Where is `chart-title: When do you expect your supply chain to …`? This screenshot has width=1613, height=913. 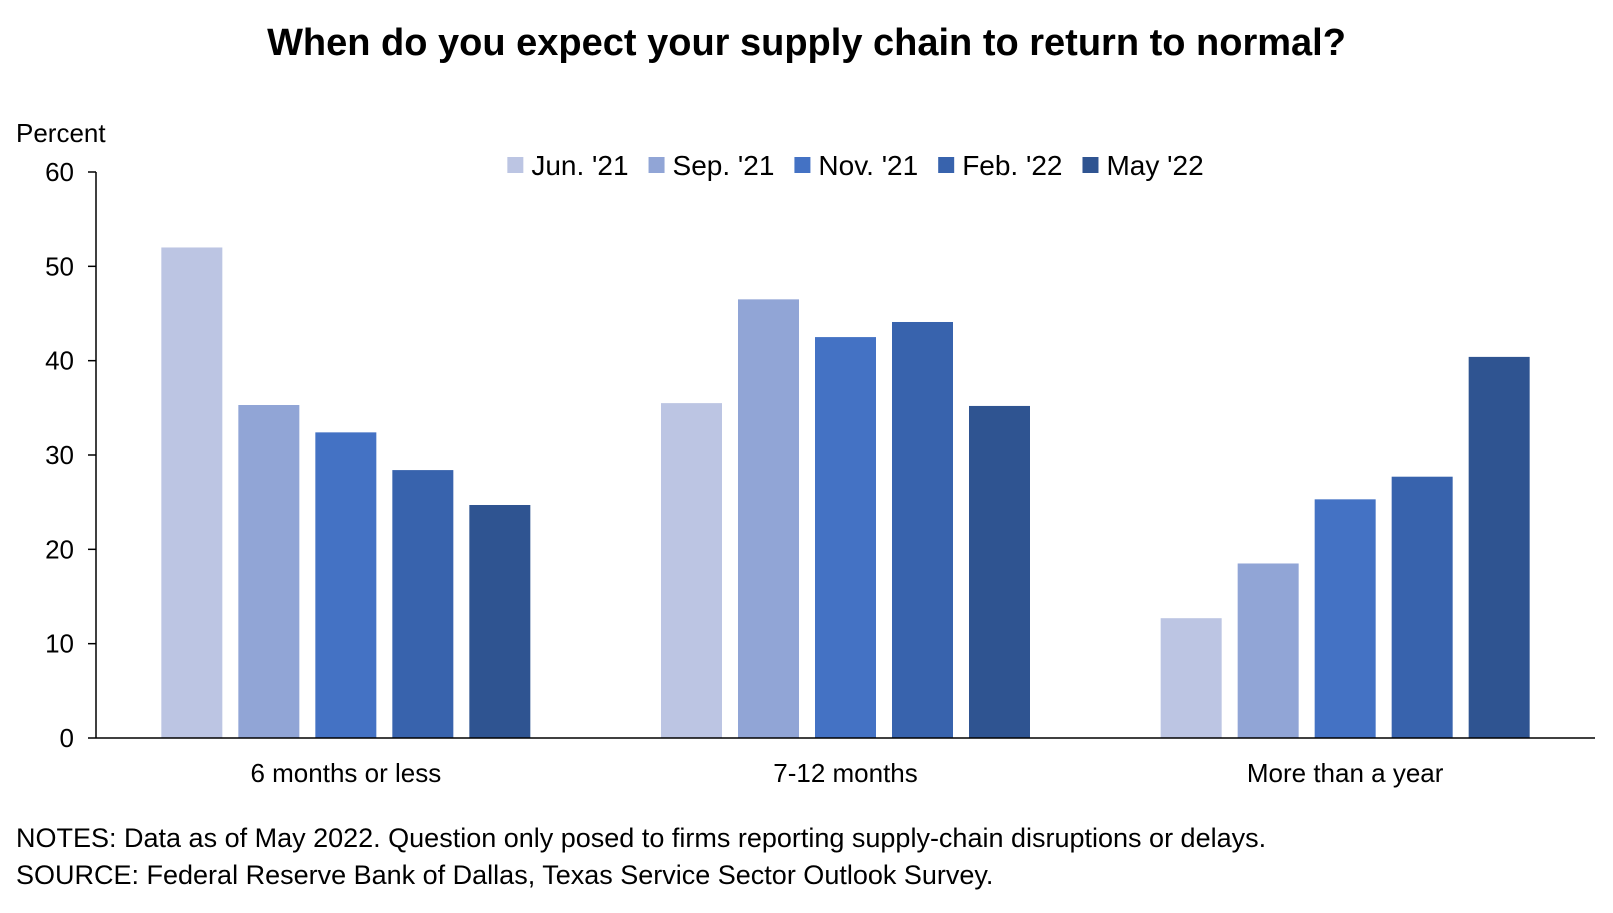 chart-title: When do you expect your supply chain to … is located at coordinates (806, 43).